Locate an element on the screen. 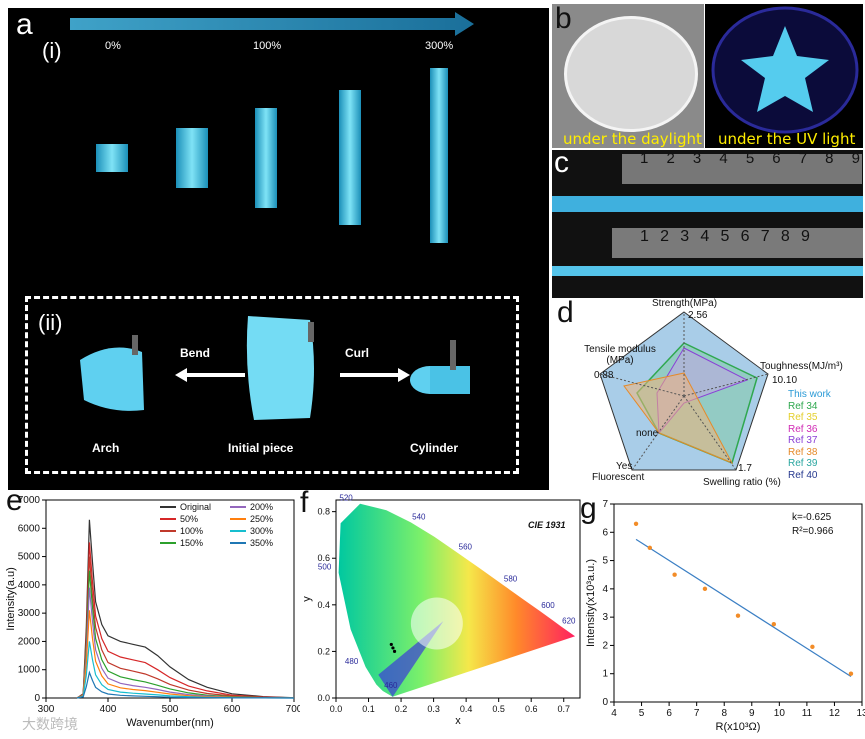  ruler-bottom-tick: 4 is located at coordinates (705, 236).